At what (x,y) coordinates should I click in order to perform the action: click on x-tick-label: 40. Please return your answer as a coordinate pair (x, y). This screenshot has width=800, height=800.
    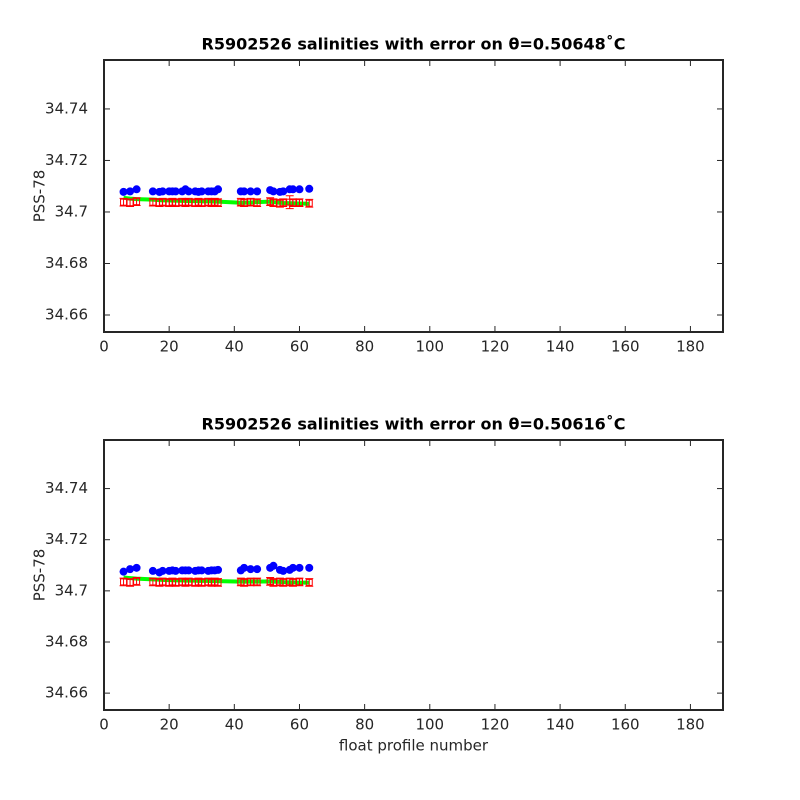
    Looking at the image, I should click on (234, 347).